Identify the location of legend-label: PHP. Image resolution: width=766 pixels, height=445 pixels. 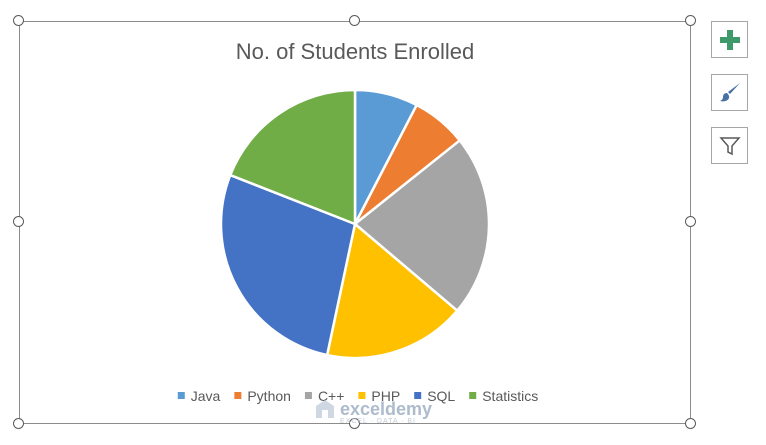
(385, 396).